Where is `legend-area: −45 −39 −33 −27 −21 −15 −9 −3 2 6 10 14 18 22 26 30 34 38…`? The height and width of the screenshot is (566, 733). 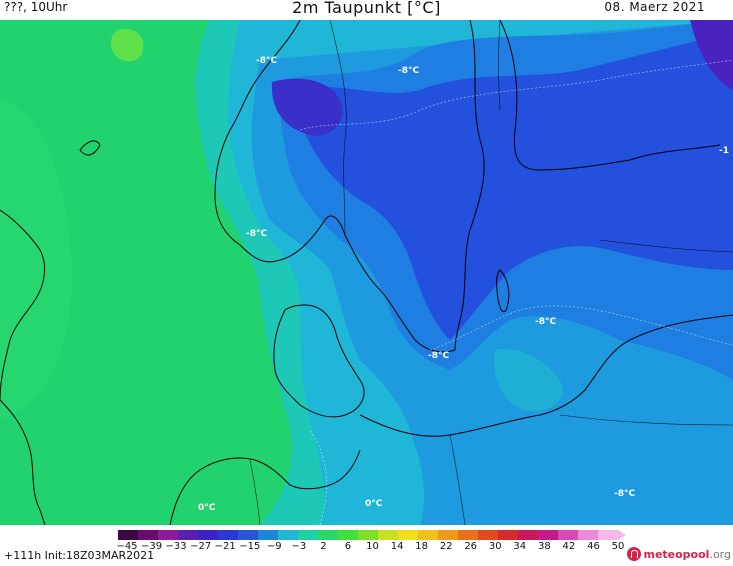
legend-area: −45 −39 −33 −27 −21 −15 −9 −3 2 6 10 14 18 22 26 30 34 38… is located at coordinates (366, 545).